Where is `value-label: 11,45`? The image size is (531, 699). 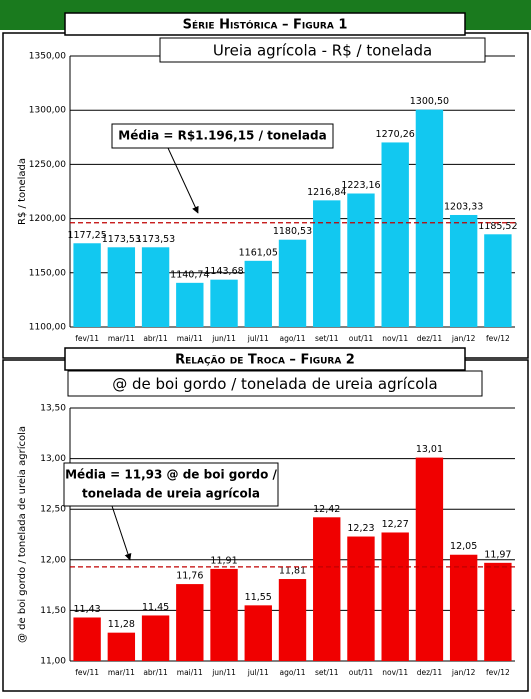 value-label: 11,45 is located at coordinates (155, 607).